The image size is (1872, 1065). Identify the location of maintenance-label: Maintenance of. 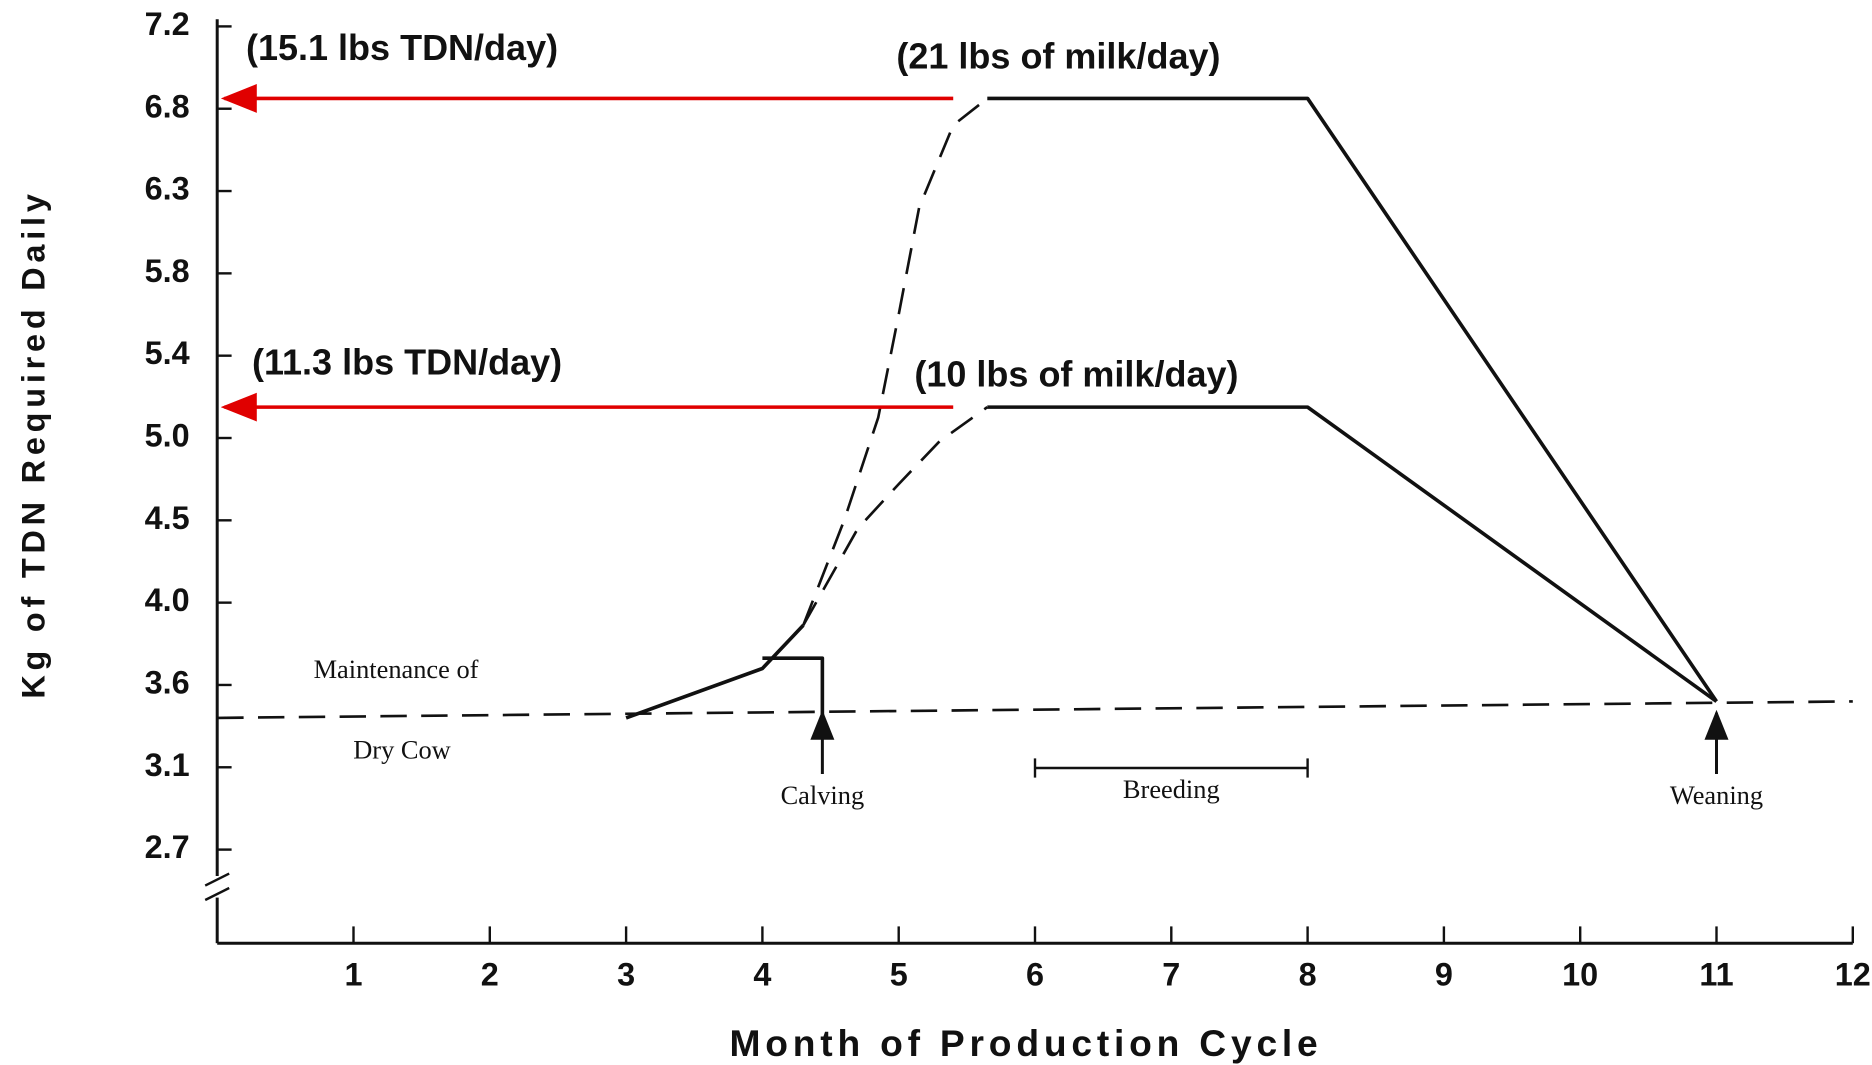
(396, 669).